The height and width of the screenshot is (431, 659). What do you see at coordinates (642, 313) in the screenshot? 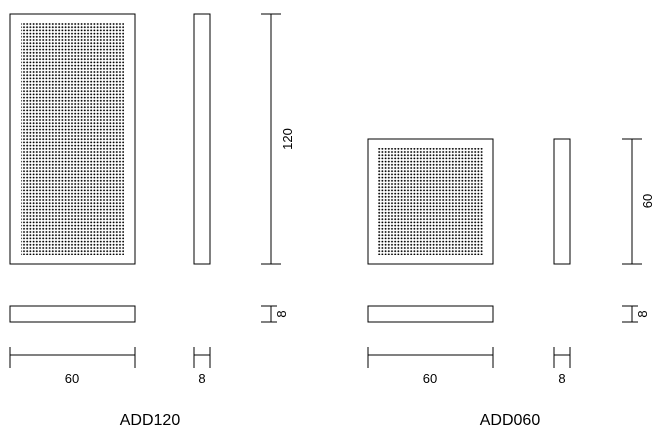
I see `add060-thickness-label: 8` at bounding box center [642, 313].